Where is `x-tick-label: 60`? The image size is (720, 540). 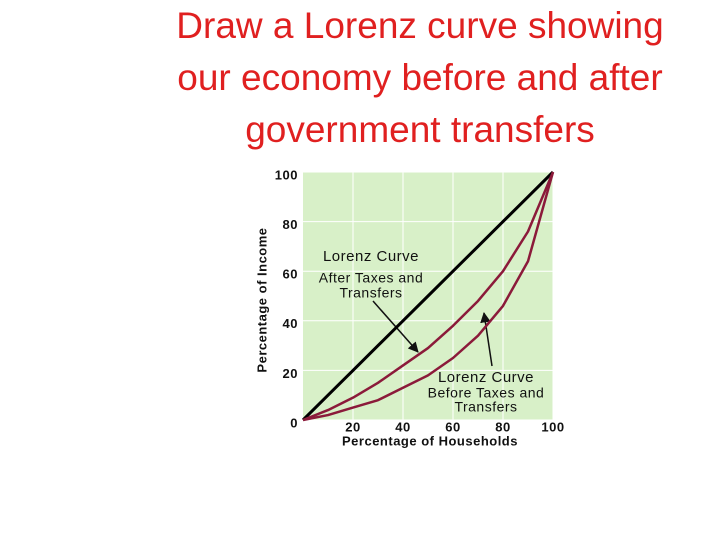 x-tick-label: 60 is located at coordinates (452, 426).